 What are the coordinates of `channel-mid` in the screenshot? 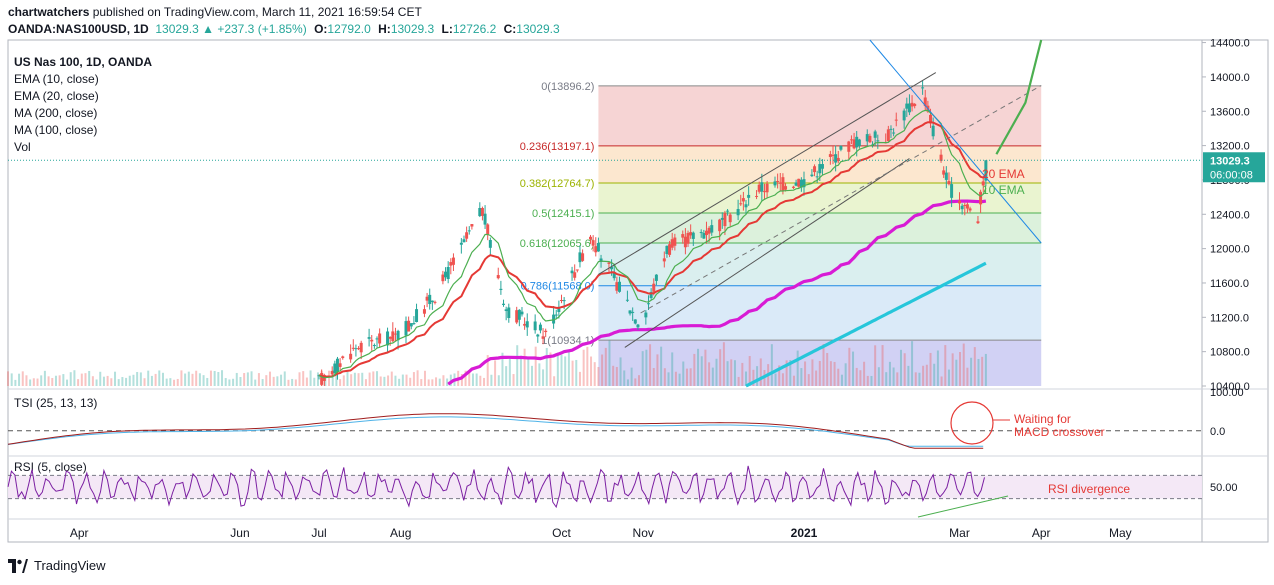 It's located at (841, 199).